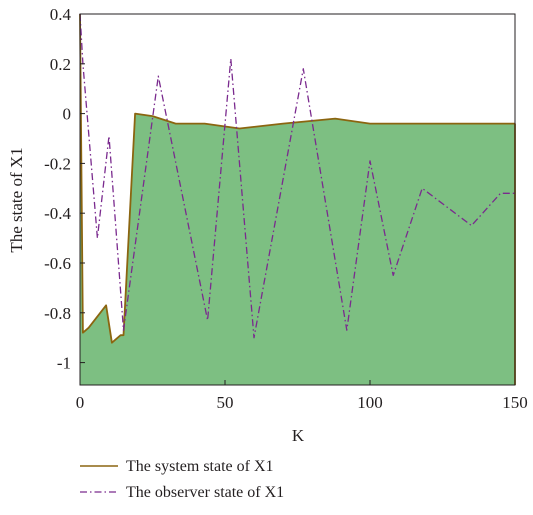 The image size is (533, 515). I want to click on x-axis-label: K, so click(298, 435).